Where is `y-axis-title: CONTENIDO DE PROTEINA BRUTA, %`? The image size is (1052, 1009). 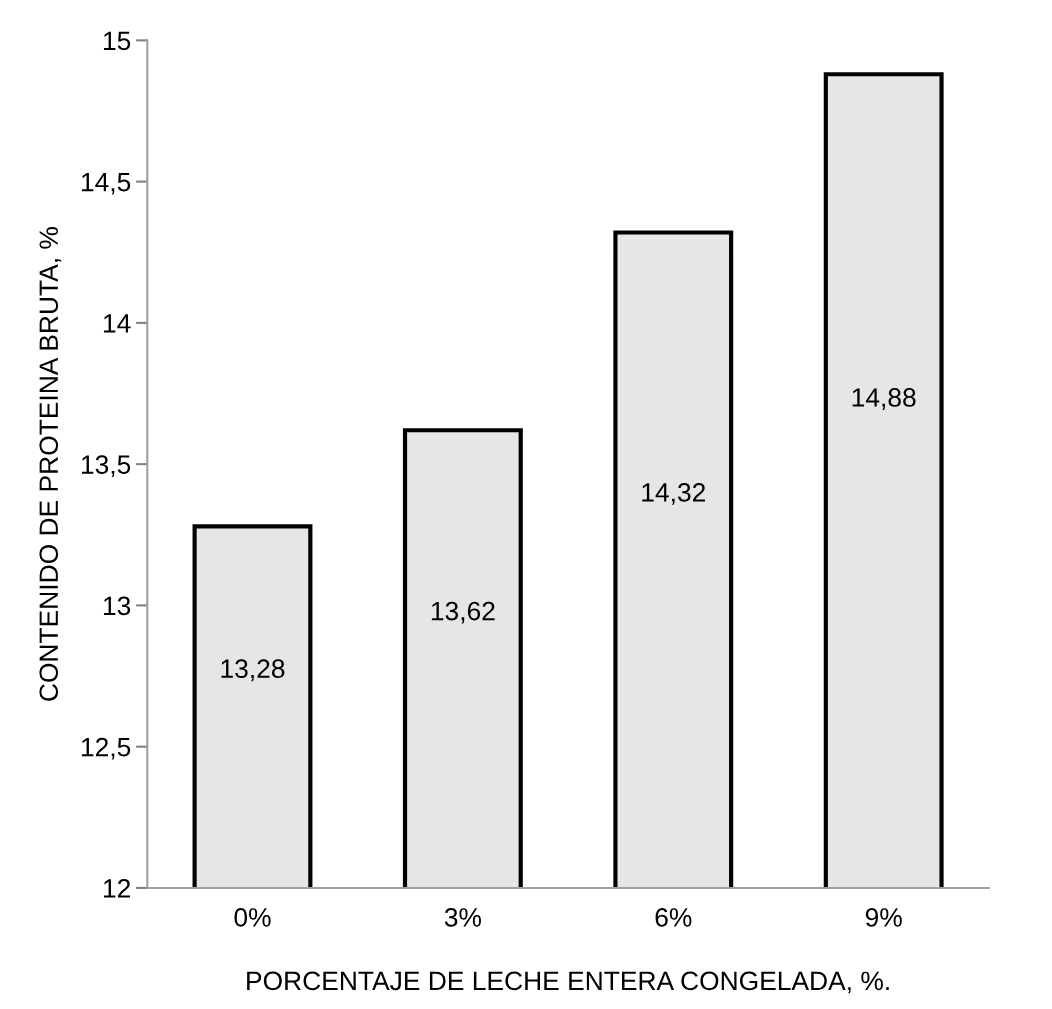 y-axis-title: CONTENIDO DE PROTEINA BRUTA, % is located at coordinates (50, 464).